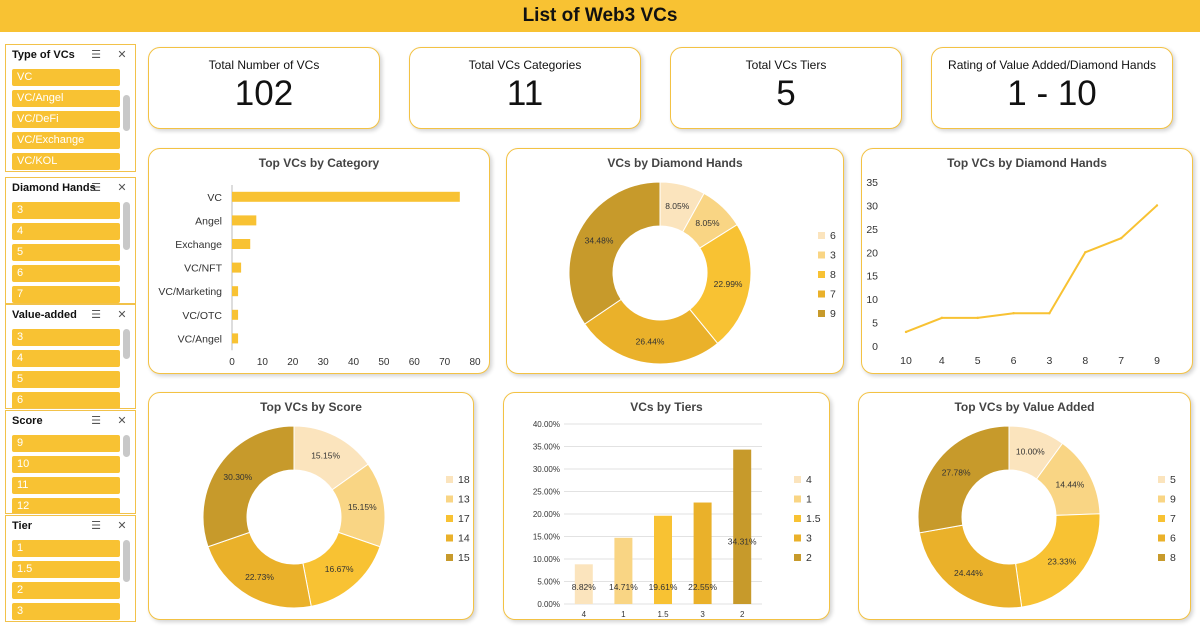 This screenshot has height=630, width=1200. What do you see at coordinates (1173, 480) in the screenshot?
I see `legend-label: 5` at bounding box center [1173, 480].